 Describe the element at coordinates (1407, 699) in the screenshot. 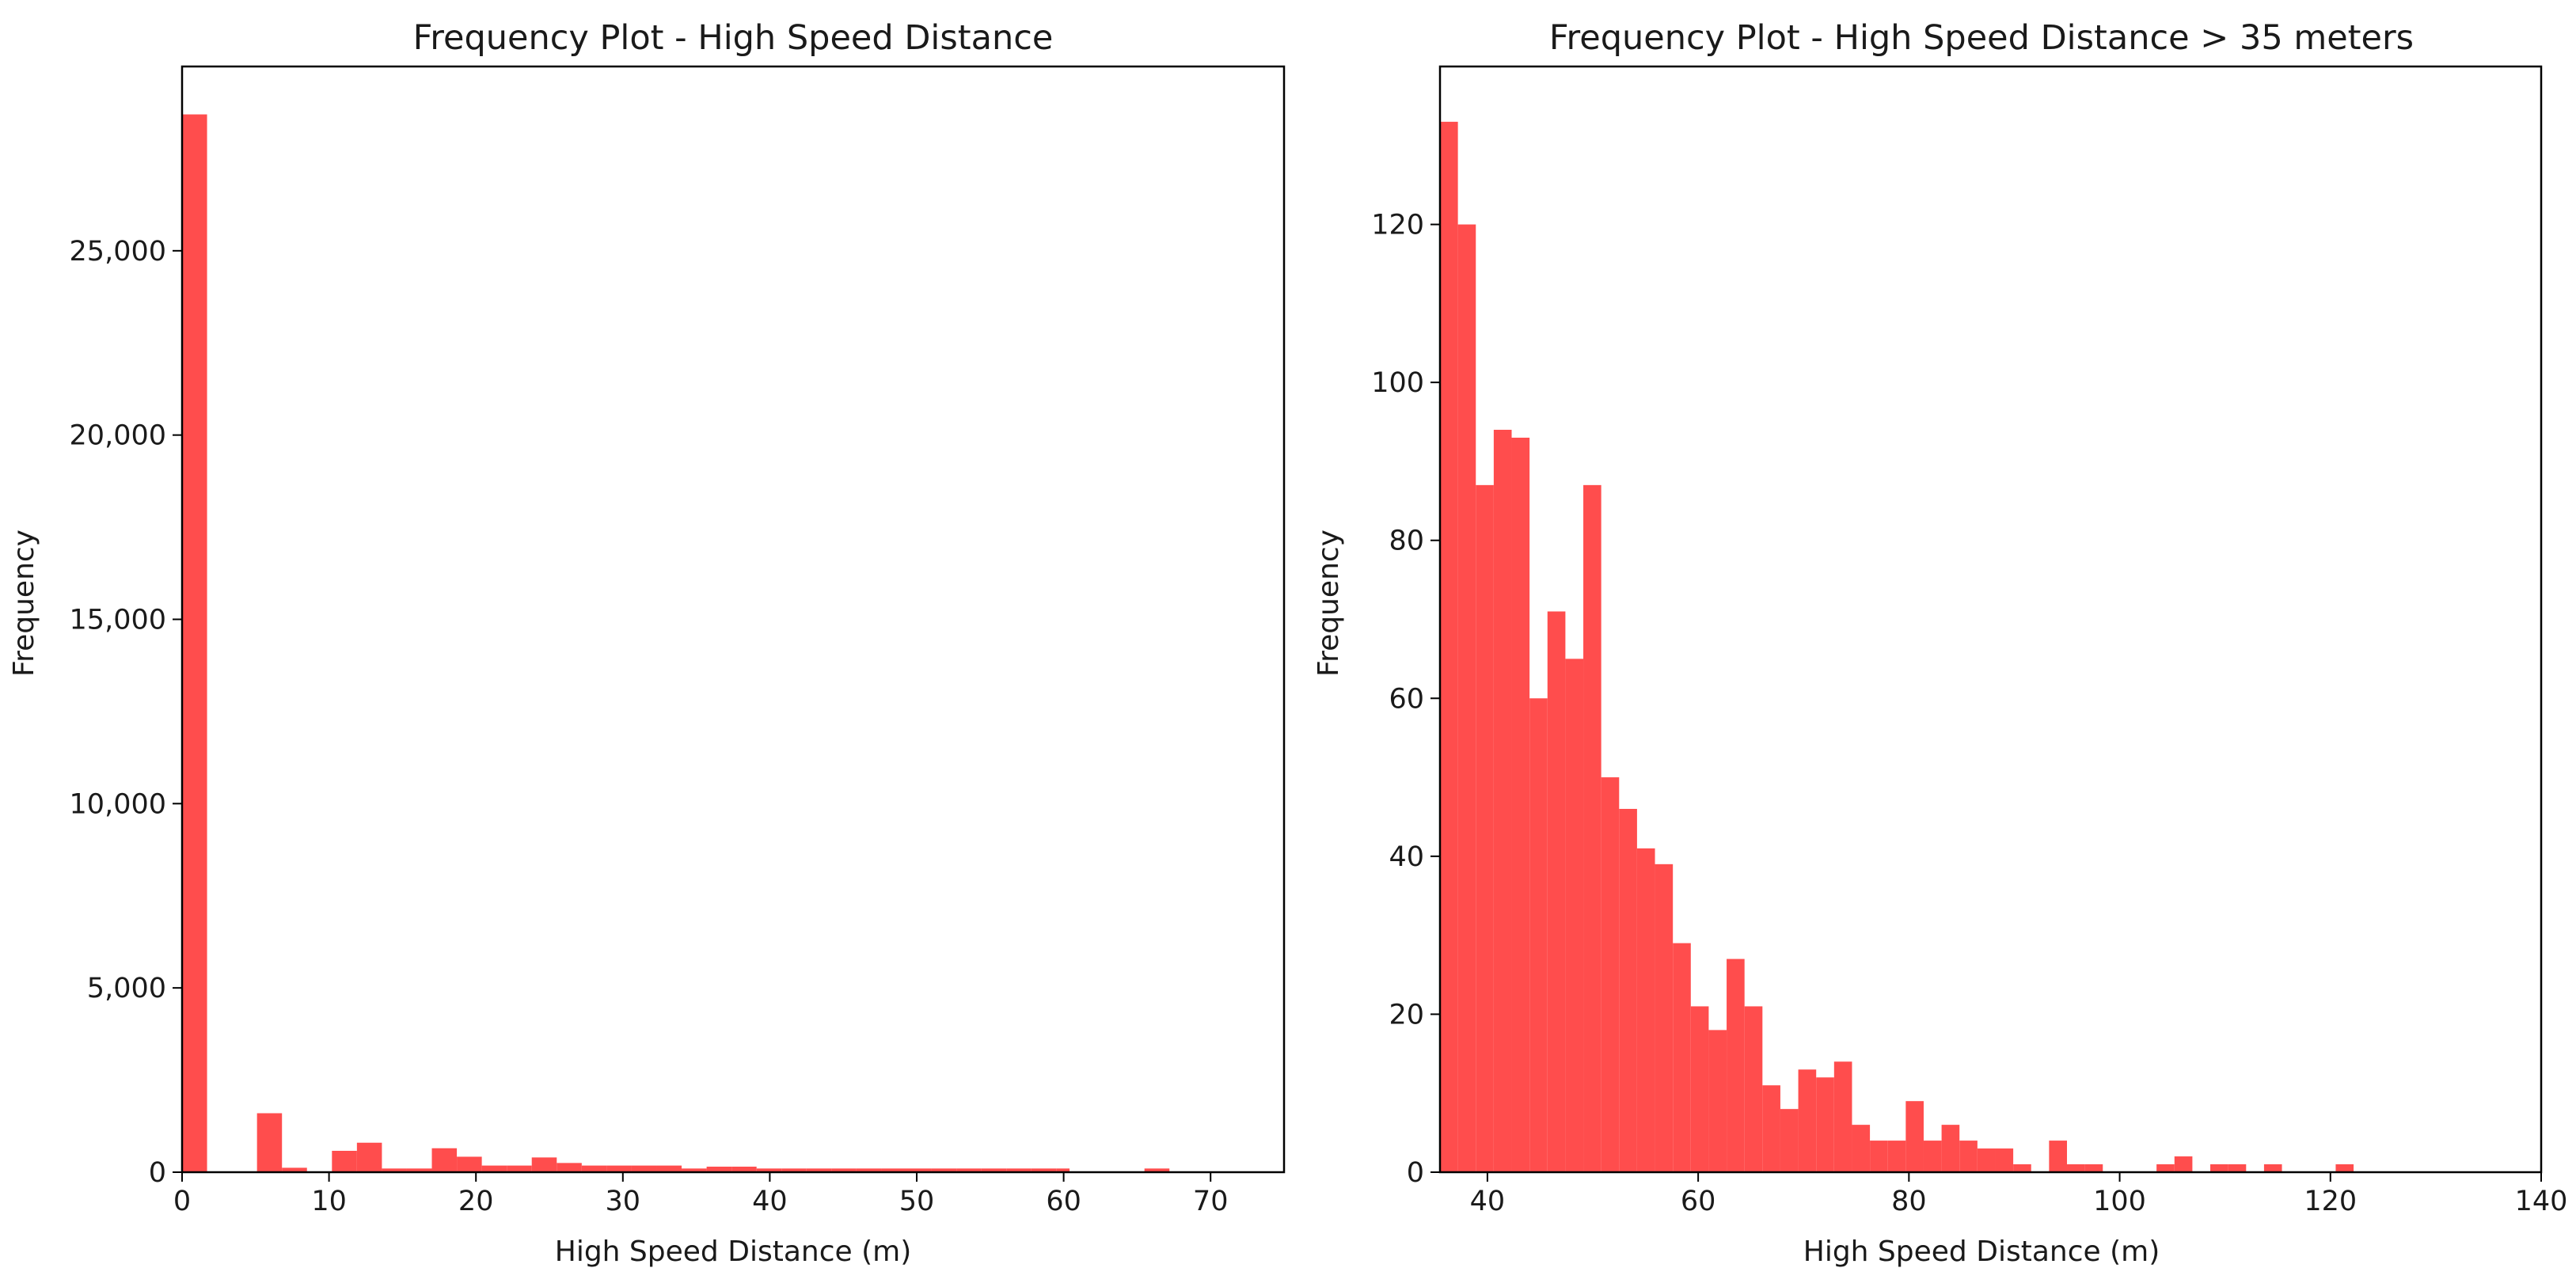

I see `y-tick-label: 60` at that location.